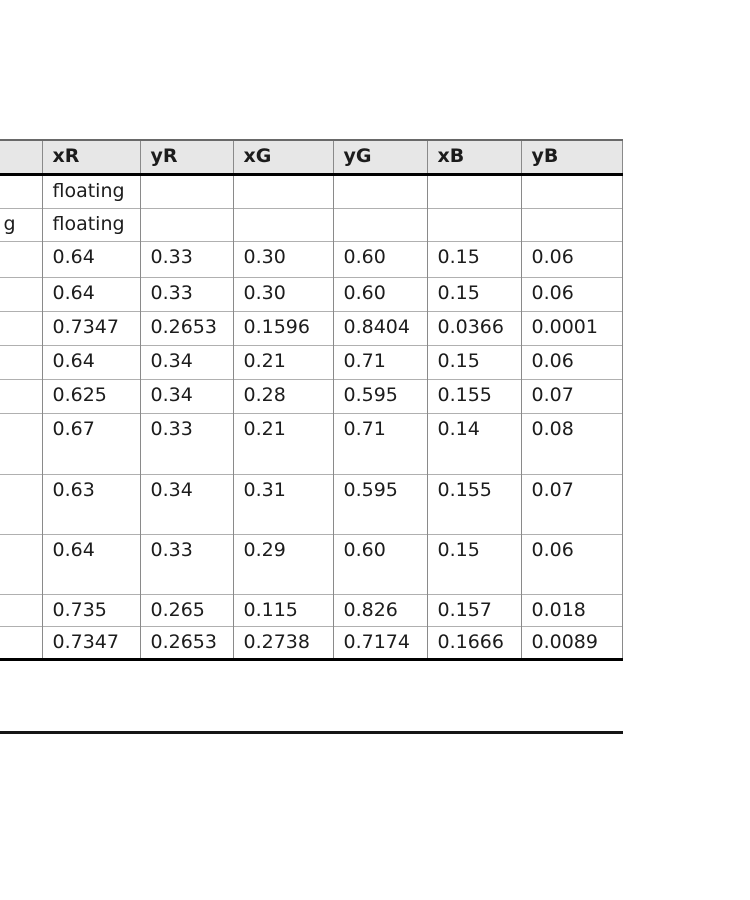  I want to click on header-row: xR yR xG yG xB yB, so click(311, 157).